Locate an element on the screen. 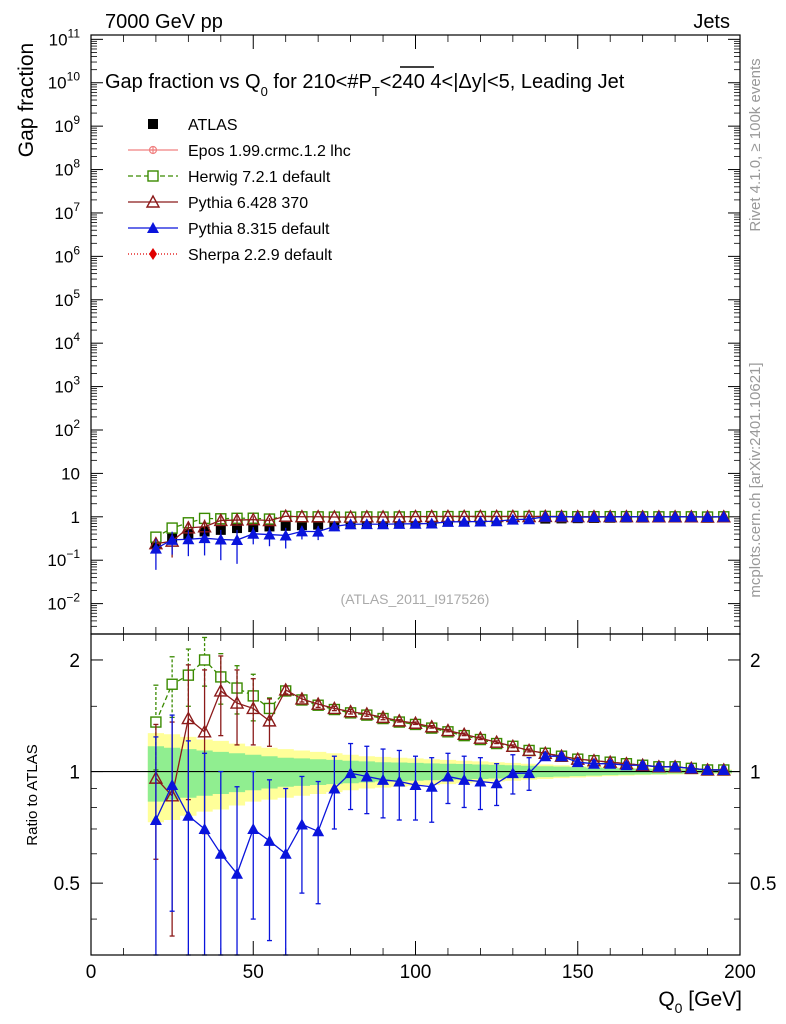 This screenshot has width=786, height=1024. analysis-watermark: (ATLAS_2011_I917526) is located at coordinates (415, 599).